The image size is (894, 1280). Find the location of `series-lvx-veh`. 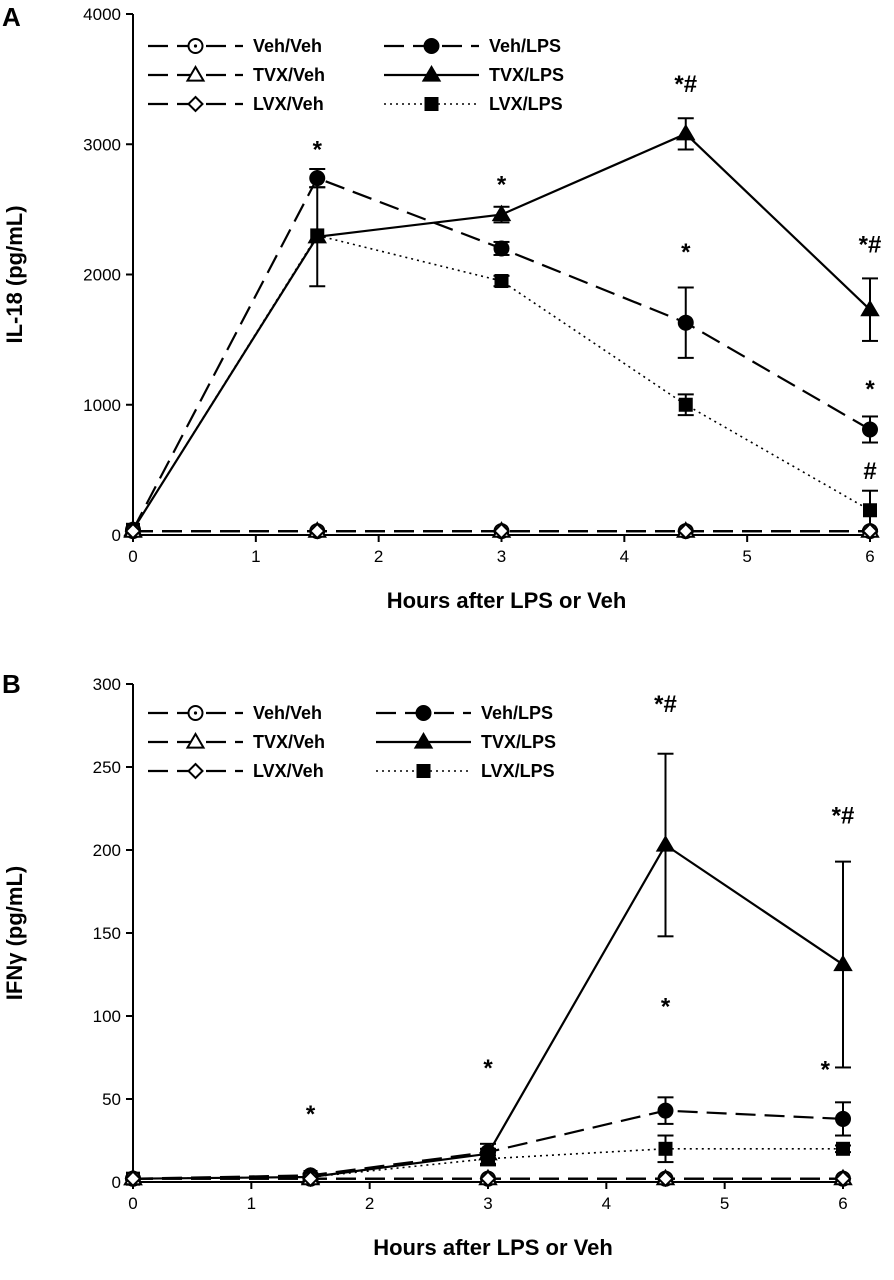

series-lvx-veh is located at coordinates (488, 1179).